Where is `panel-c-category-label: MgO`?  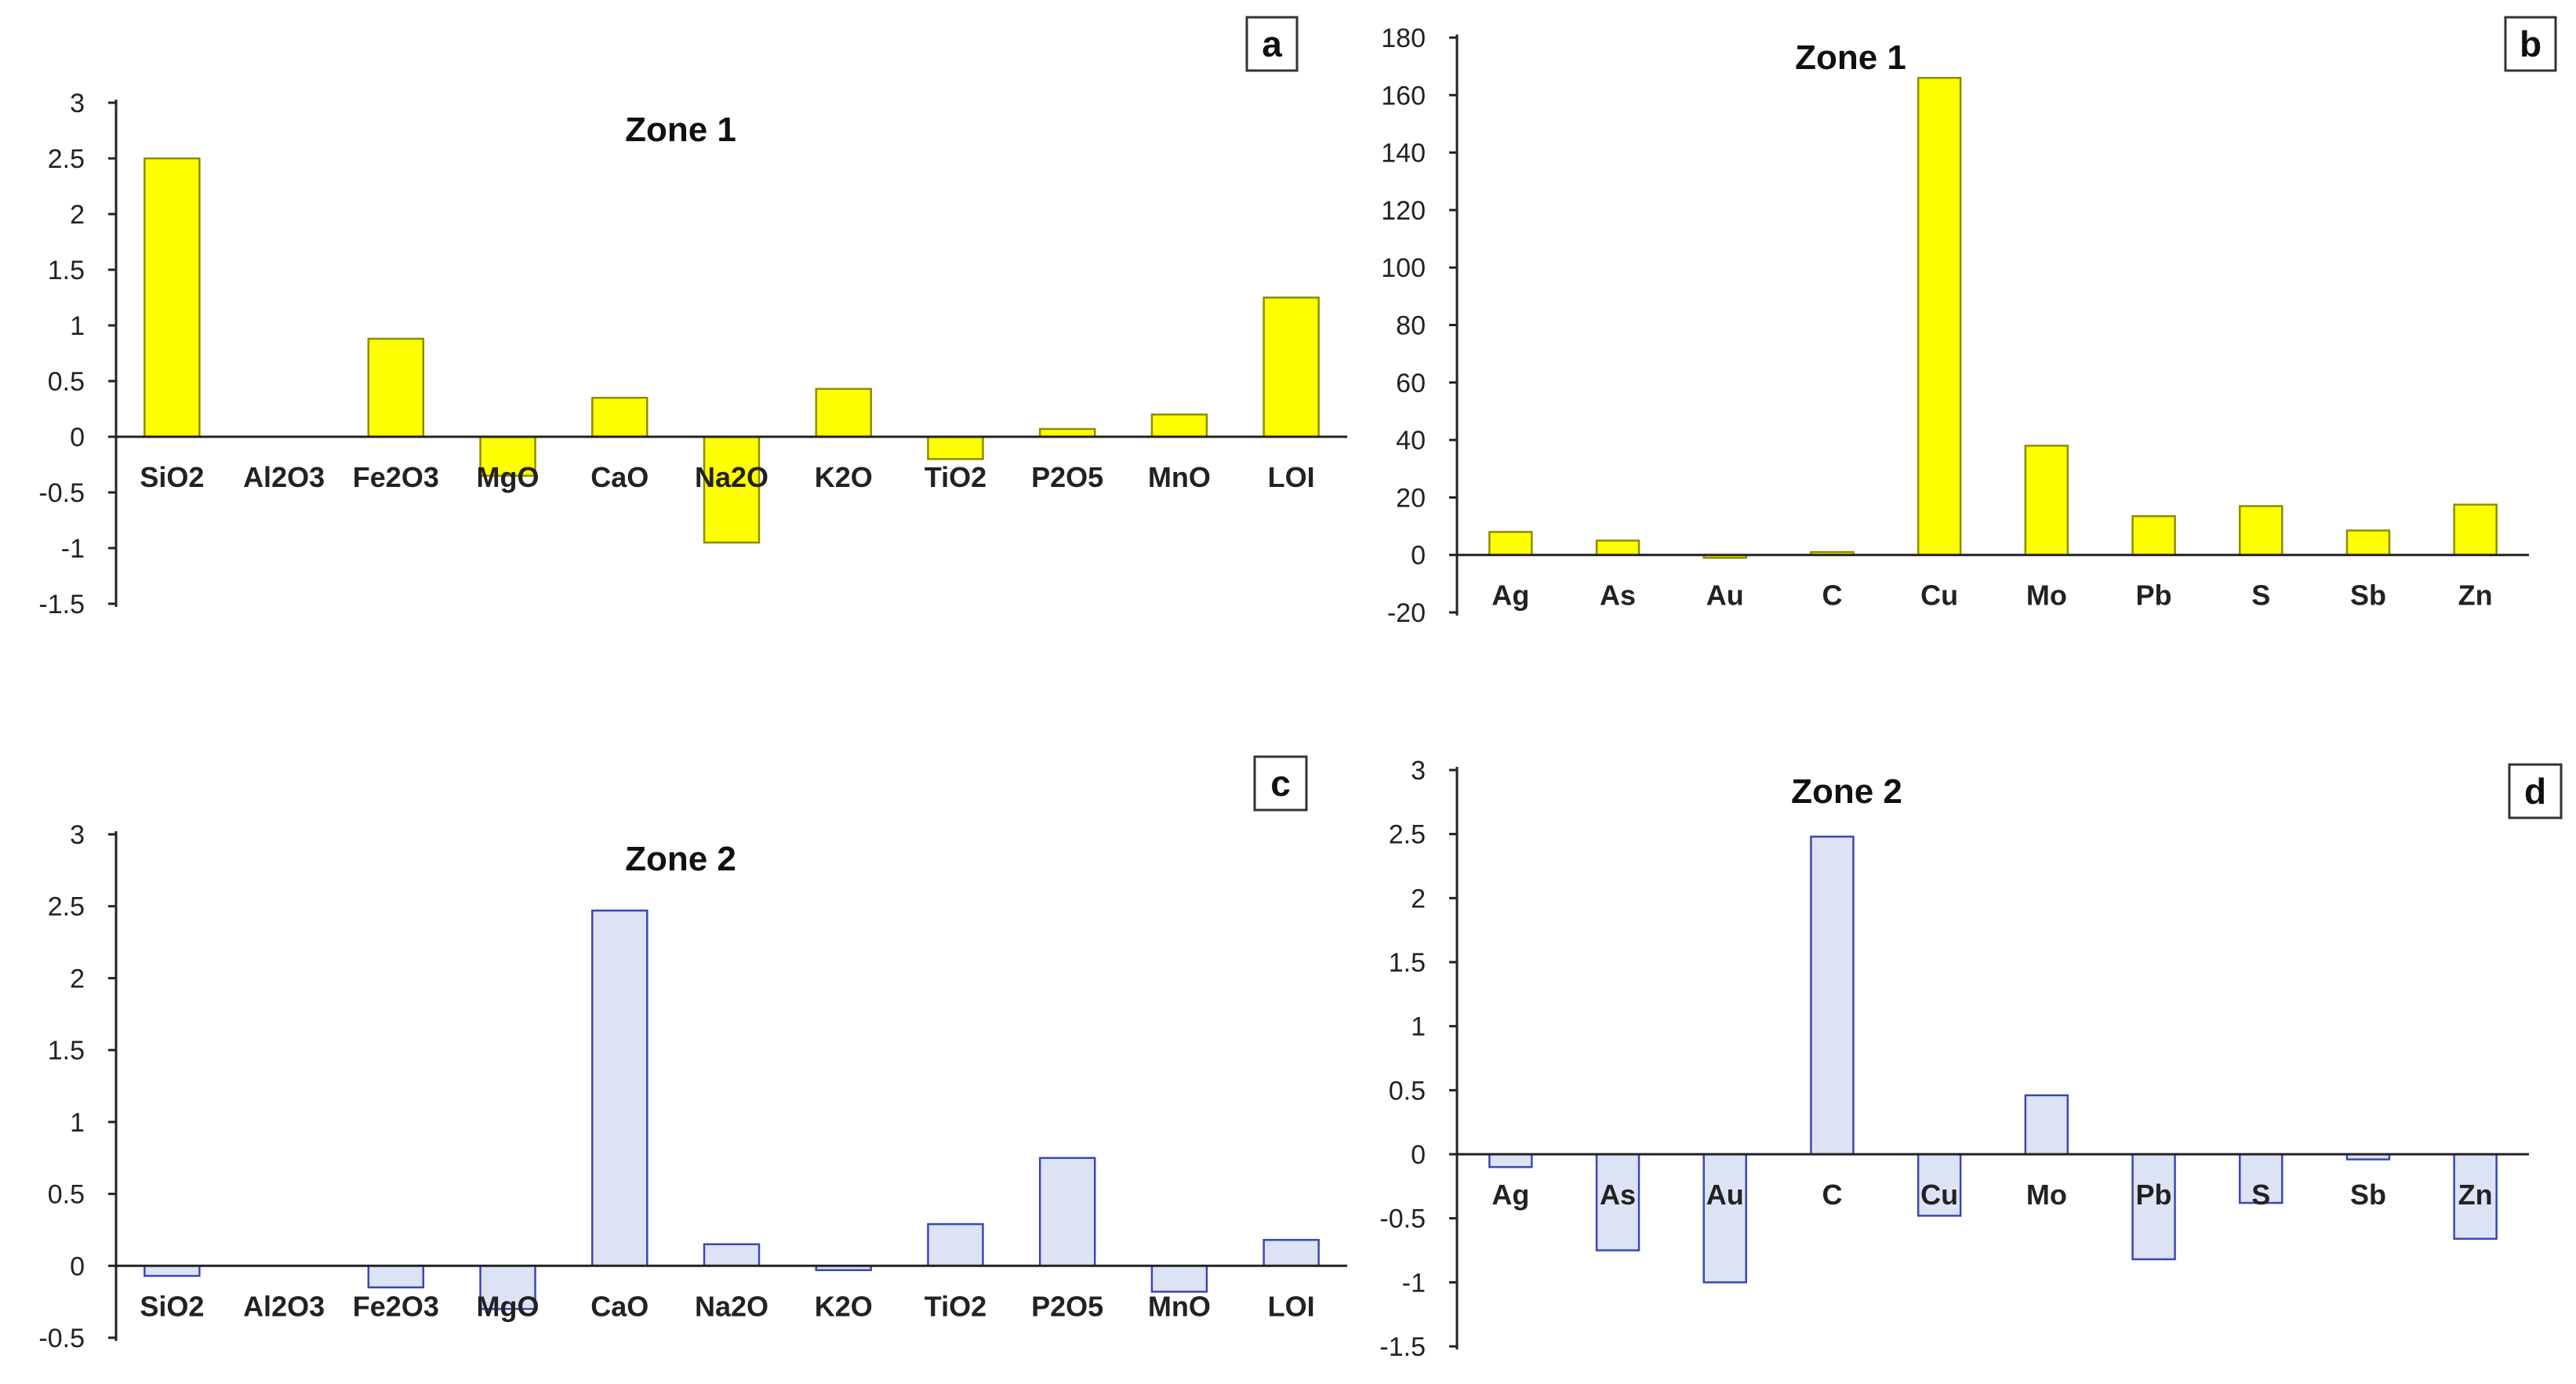
panel-c-category-label: MgO is located at coordinates (508, 1306).